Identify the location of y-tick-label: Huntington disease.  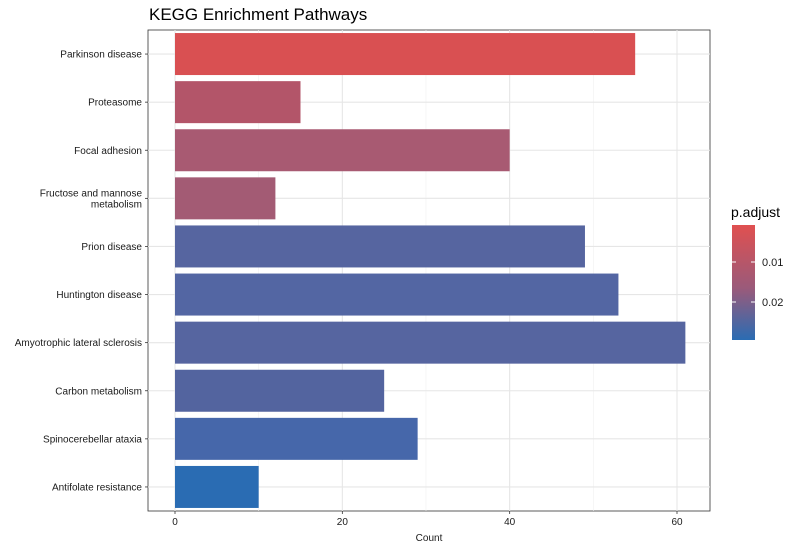
(99, 295).